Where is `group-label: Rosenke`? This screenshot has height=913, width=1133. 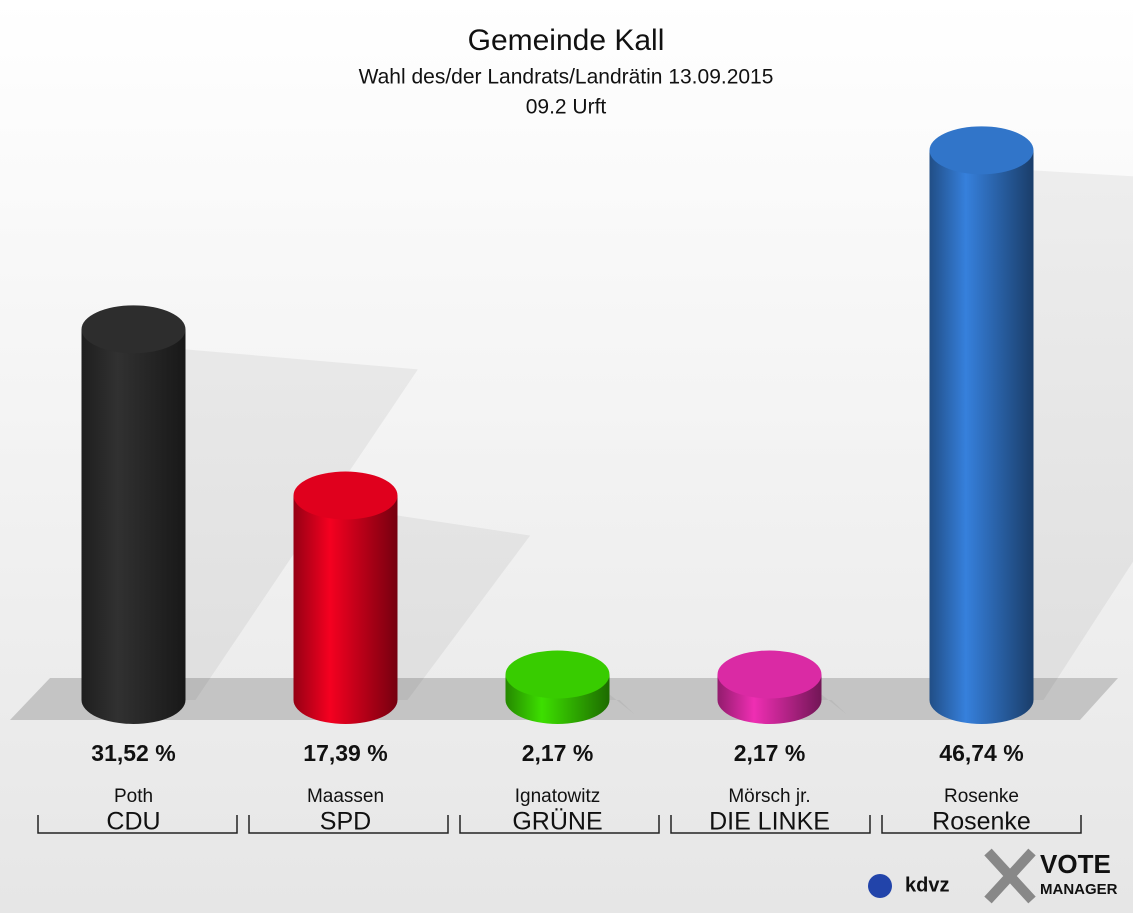 group-label: Rosenke is located at coordinates (981, 822).